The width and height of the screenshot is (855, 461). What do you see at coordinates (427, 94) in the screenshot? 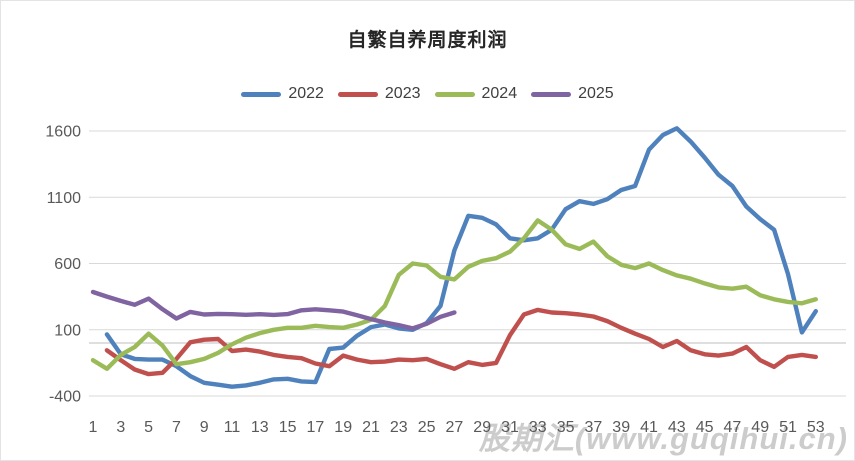
I see `chart-legend: 2022 2023 2024 2025` at bounding box center [427, 94].